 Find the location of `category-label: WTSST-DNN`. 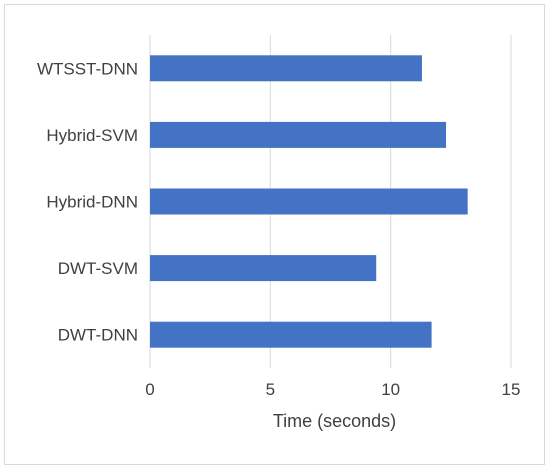

category-label: WTSST-DNN is located at coordinates (87, 68).